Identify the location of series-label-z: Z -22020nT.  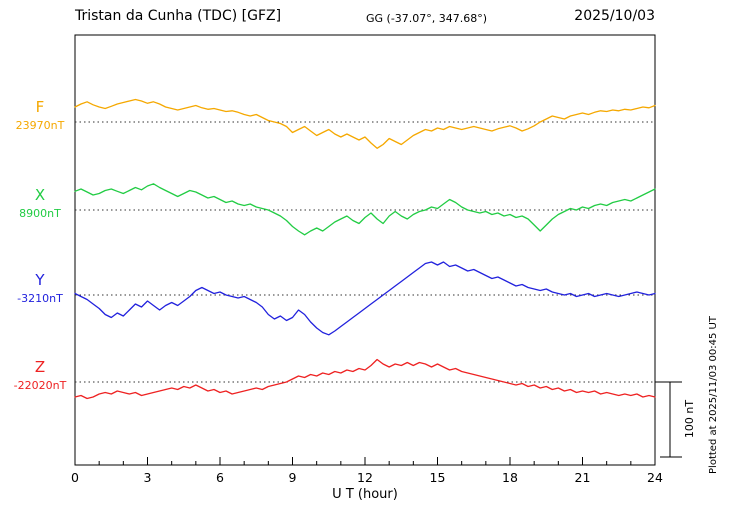
(40, 375).